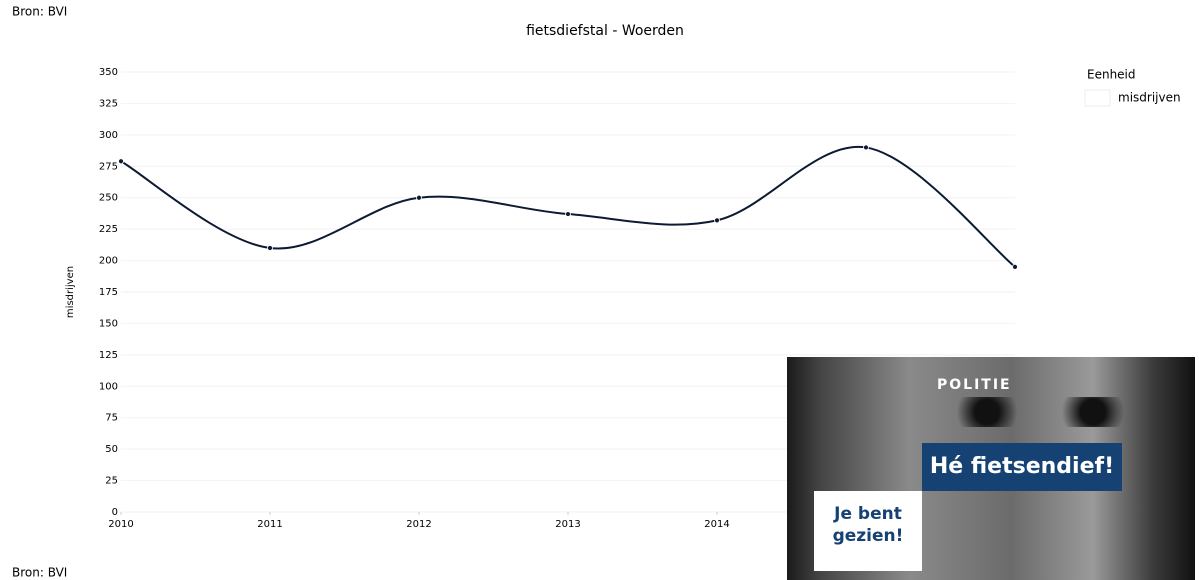 The width and height of the screenshot is (1199, 580). What do you see at coordinates (108, 135) in the screenshot?
I see `y-tick-label: 300` at bounding box center [108, 135].